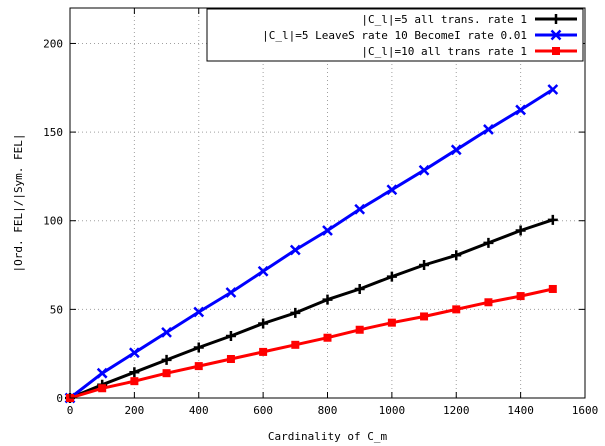 The width and height of the screenshot is (605, 446). I want to click on y-tick-label: 0, so click(59, 398).